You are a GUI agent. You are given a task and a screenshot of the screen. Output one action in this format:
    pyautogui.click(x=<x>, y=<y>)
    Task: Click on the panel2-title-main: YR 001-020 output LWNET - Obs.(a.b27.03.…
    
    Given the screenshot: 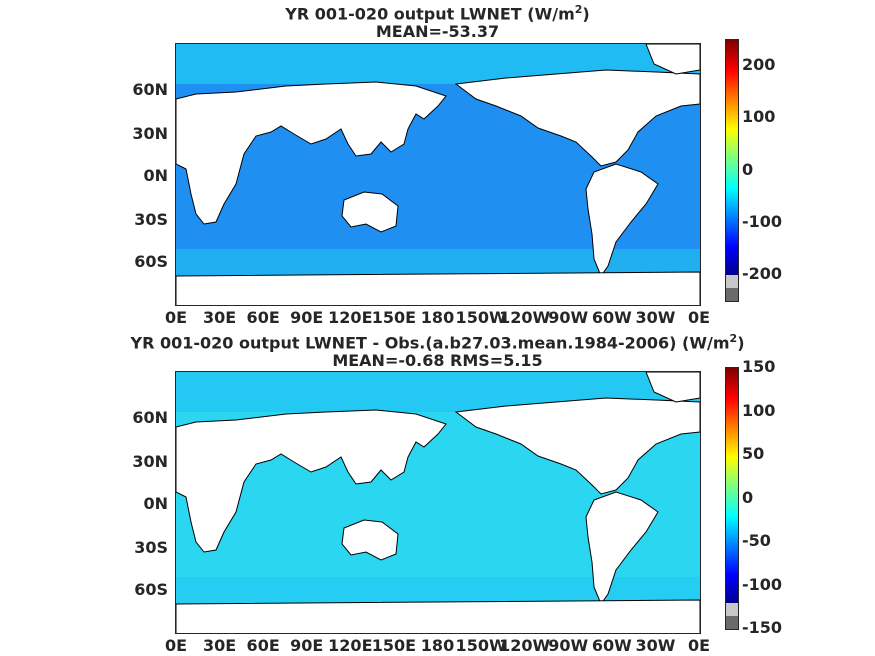 What is the action you would take?
    pyautogui.click(x=430, y=343)
    